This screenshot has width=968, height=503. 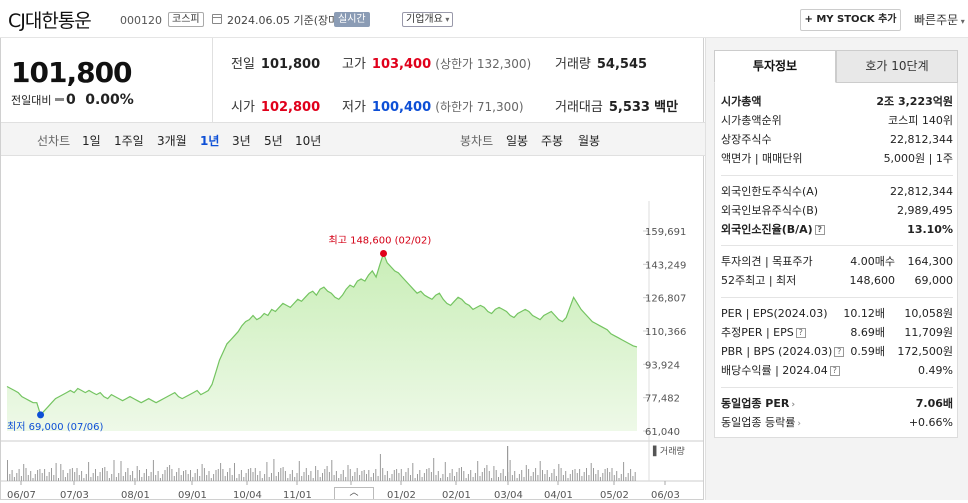 What do you see at coordinates (774, 370) in the screenshot?
I see `info-label-text: 배당수익률 | 2024.04` at bounding box center [774, 370].